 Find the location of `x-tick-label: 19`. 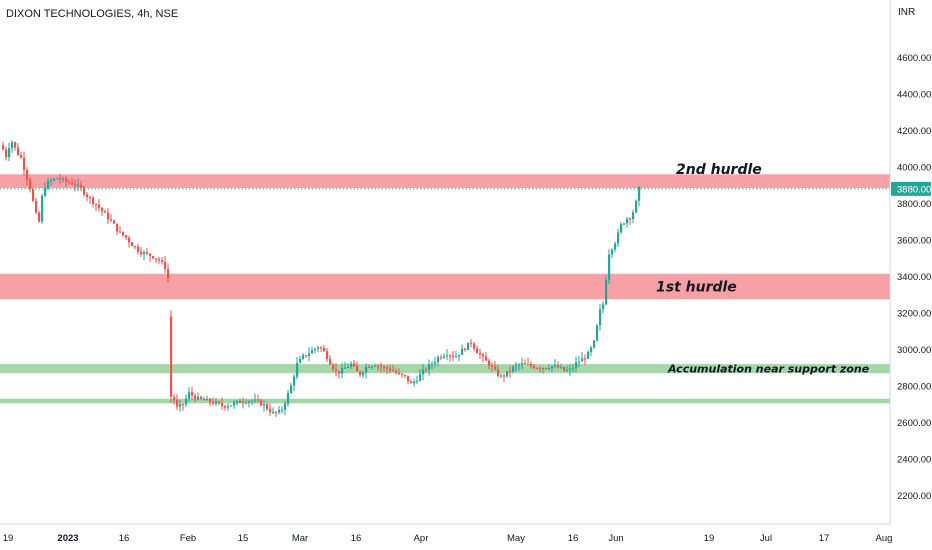

x-tick-label: 19 is located at coordinates (709, 538).